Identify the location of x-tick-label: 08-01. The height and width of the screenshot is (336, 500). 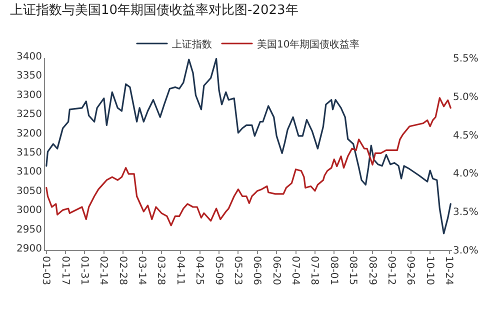
(333, 271).